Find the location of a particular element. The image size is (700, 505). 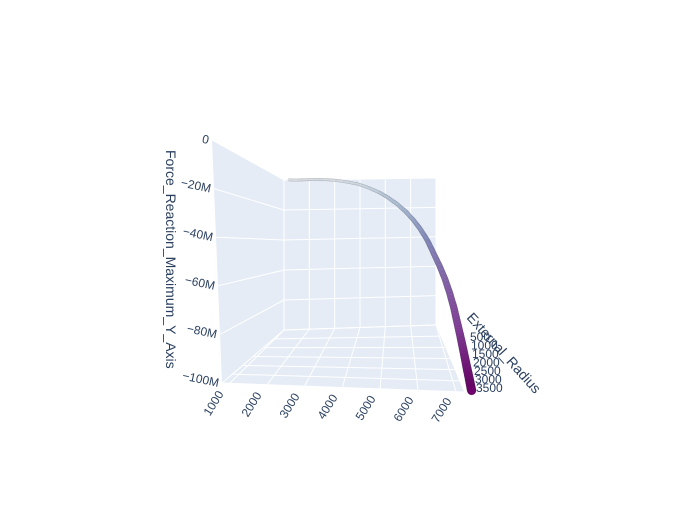

x-tick-label: 3000 is located at coordinates (290, 405).